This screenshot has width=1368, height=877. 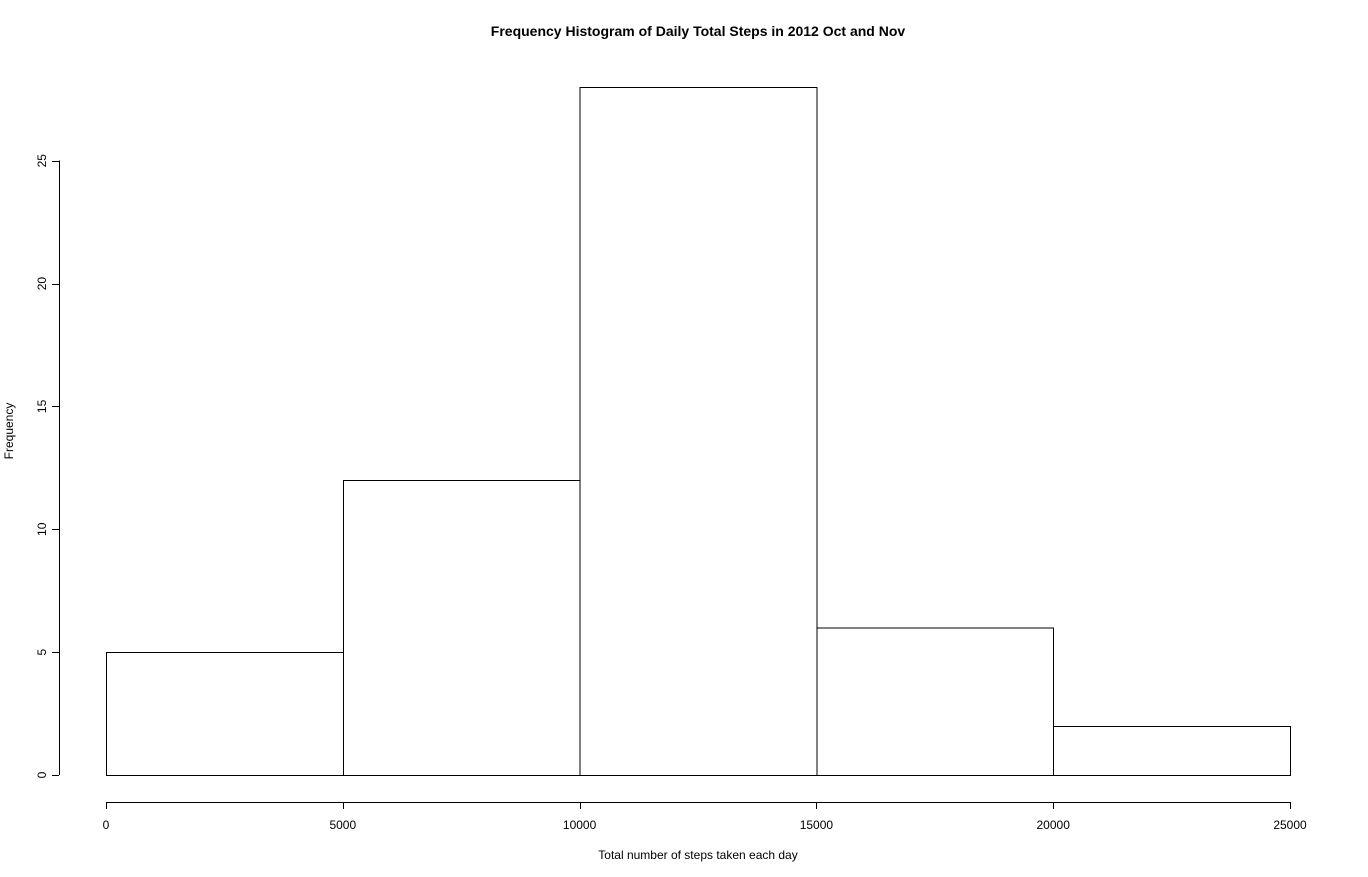 What do you see at coordinates (580, 825) in the screenshot?
I see `x-tick-label: 10000` at bounding box center [580, 825].